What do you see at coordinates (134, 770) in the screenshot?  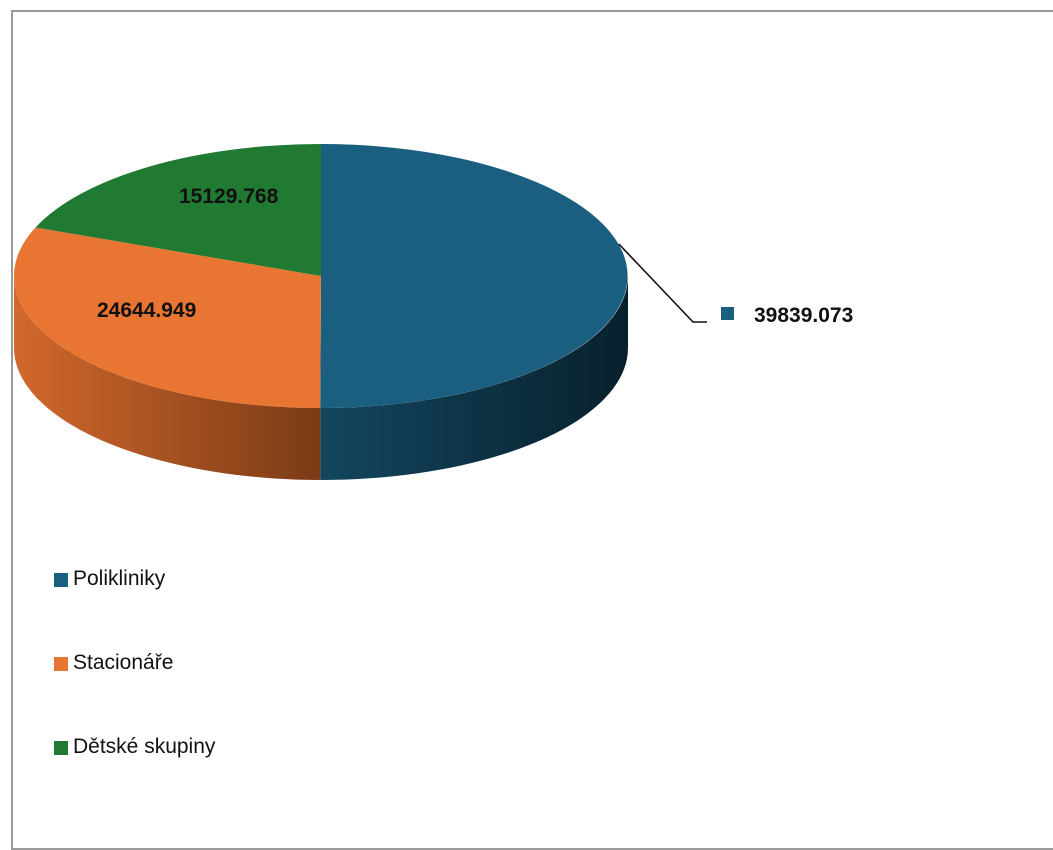 I see `legend-item-2: Dětské skupiny` at bounding box center [134, 770].